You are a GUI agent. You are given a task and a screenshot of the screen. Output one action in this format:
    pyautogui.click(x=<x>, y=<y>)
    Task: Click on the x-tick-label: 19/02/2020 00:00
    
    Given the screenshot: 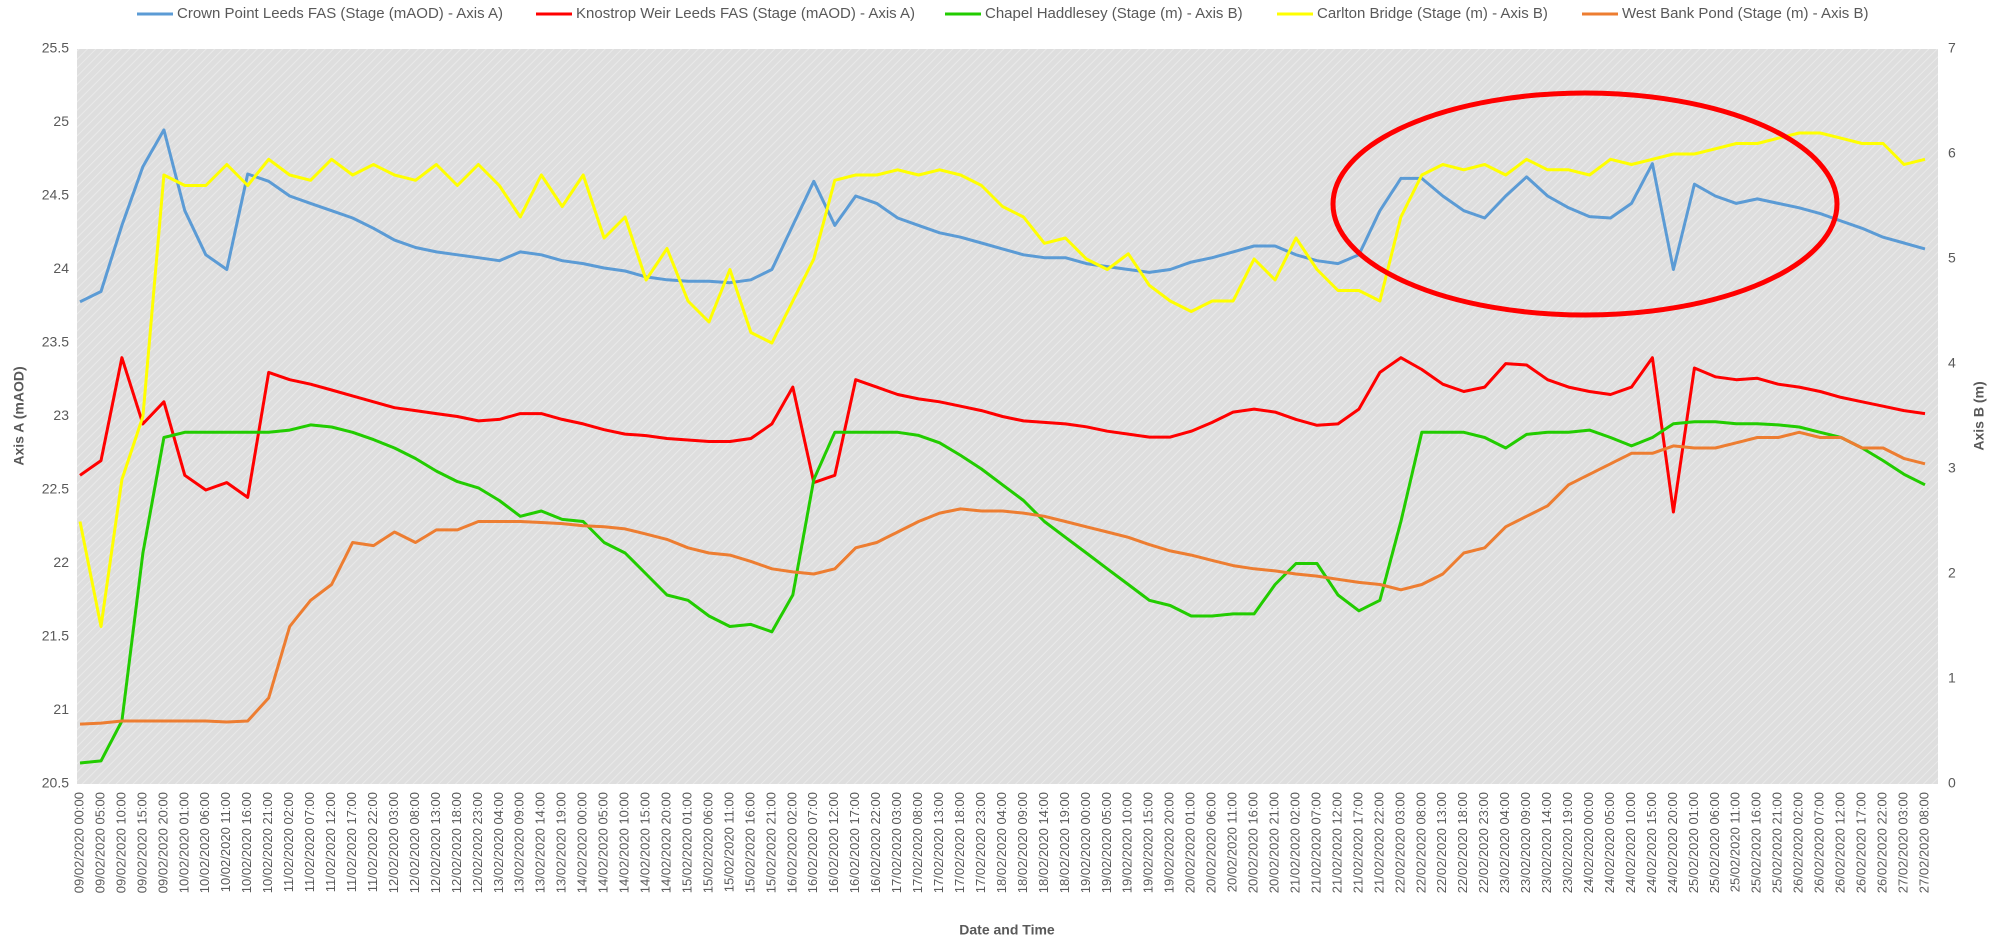 What is the action you would take?
    pyautogui.click(x=1085, y=842)
    